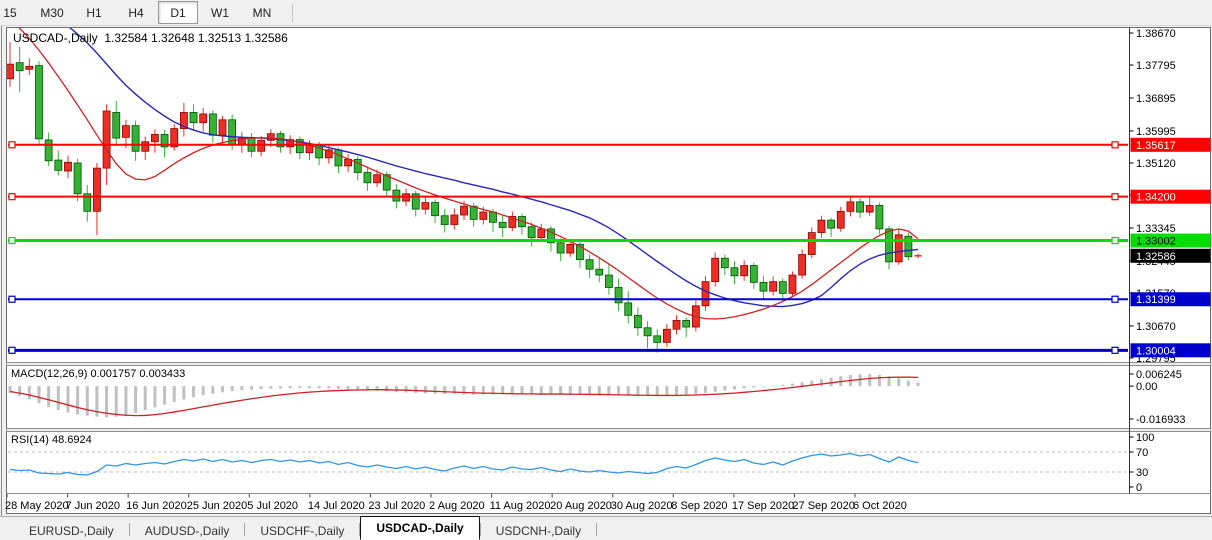 The height and width of the screenshot is (540, 1212). Describe the element at coordinates (1142, 473) in the screenshot. I see `axis-label: 30` at that location.